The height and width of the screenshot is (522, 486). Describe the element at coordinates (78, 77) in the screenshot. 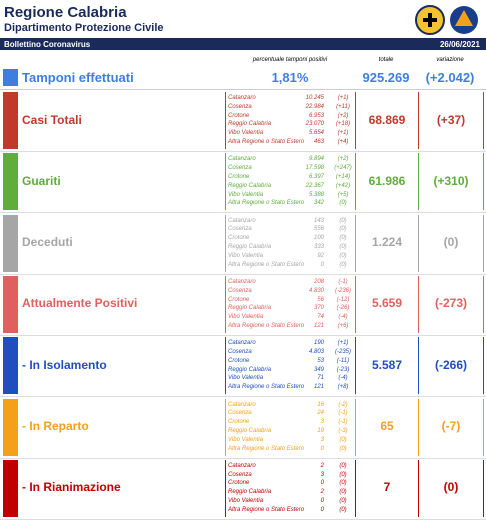

I see `tamponi-label: Tamponi effettuati` at that location.